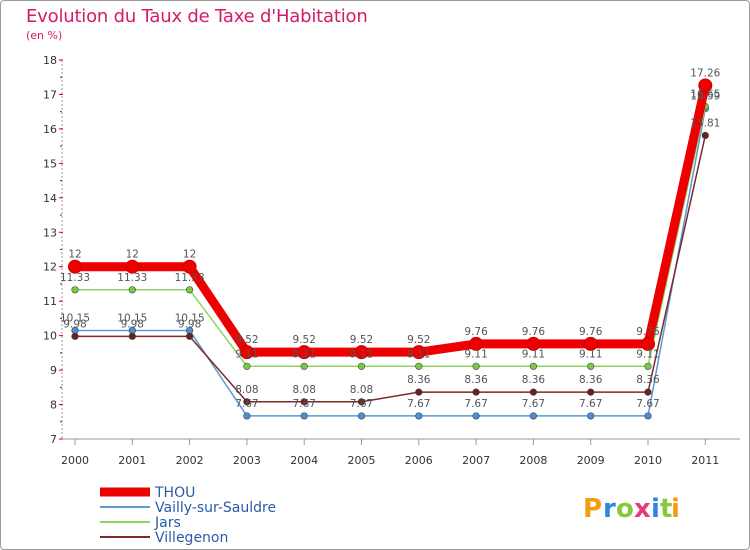 The image size is (750, 550). Describe the element at coordinates (174, 493) in the screenshot. I see `legend-label: THOU` at that location.